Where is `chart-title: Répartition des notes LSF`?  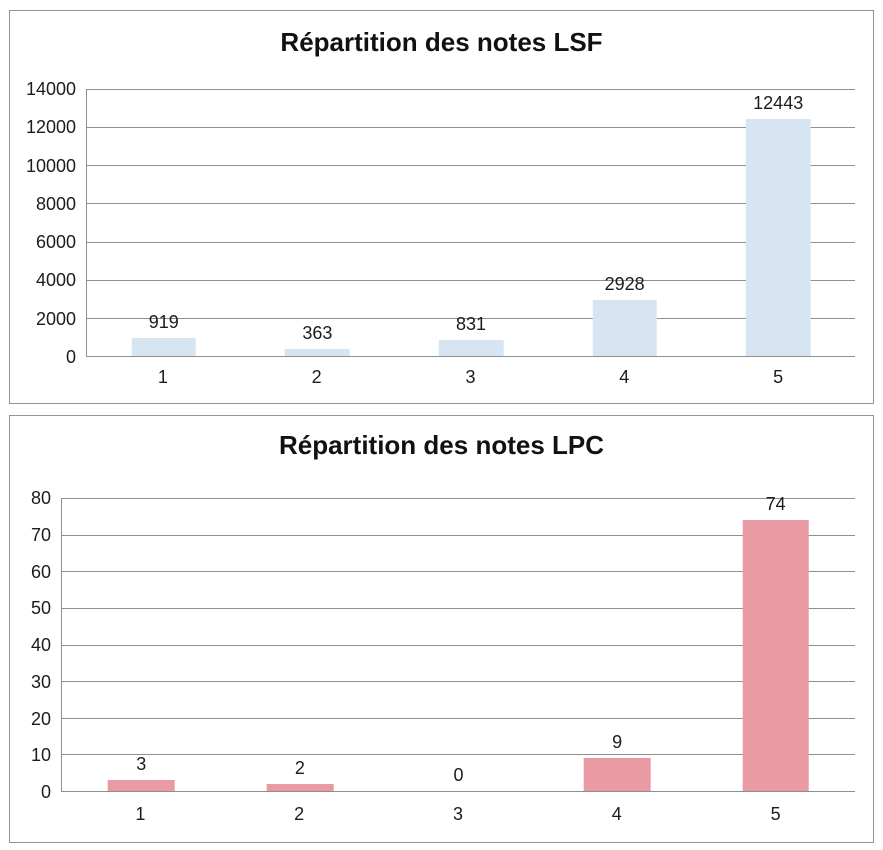
chart-title: Répartition des notes LSF is located at coordinates (441, 42).